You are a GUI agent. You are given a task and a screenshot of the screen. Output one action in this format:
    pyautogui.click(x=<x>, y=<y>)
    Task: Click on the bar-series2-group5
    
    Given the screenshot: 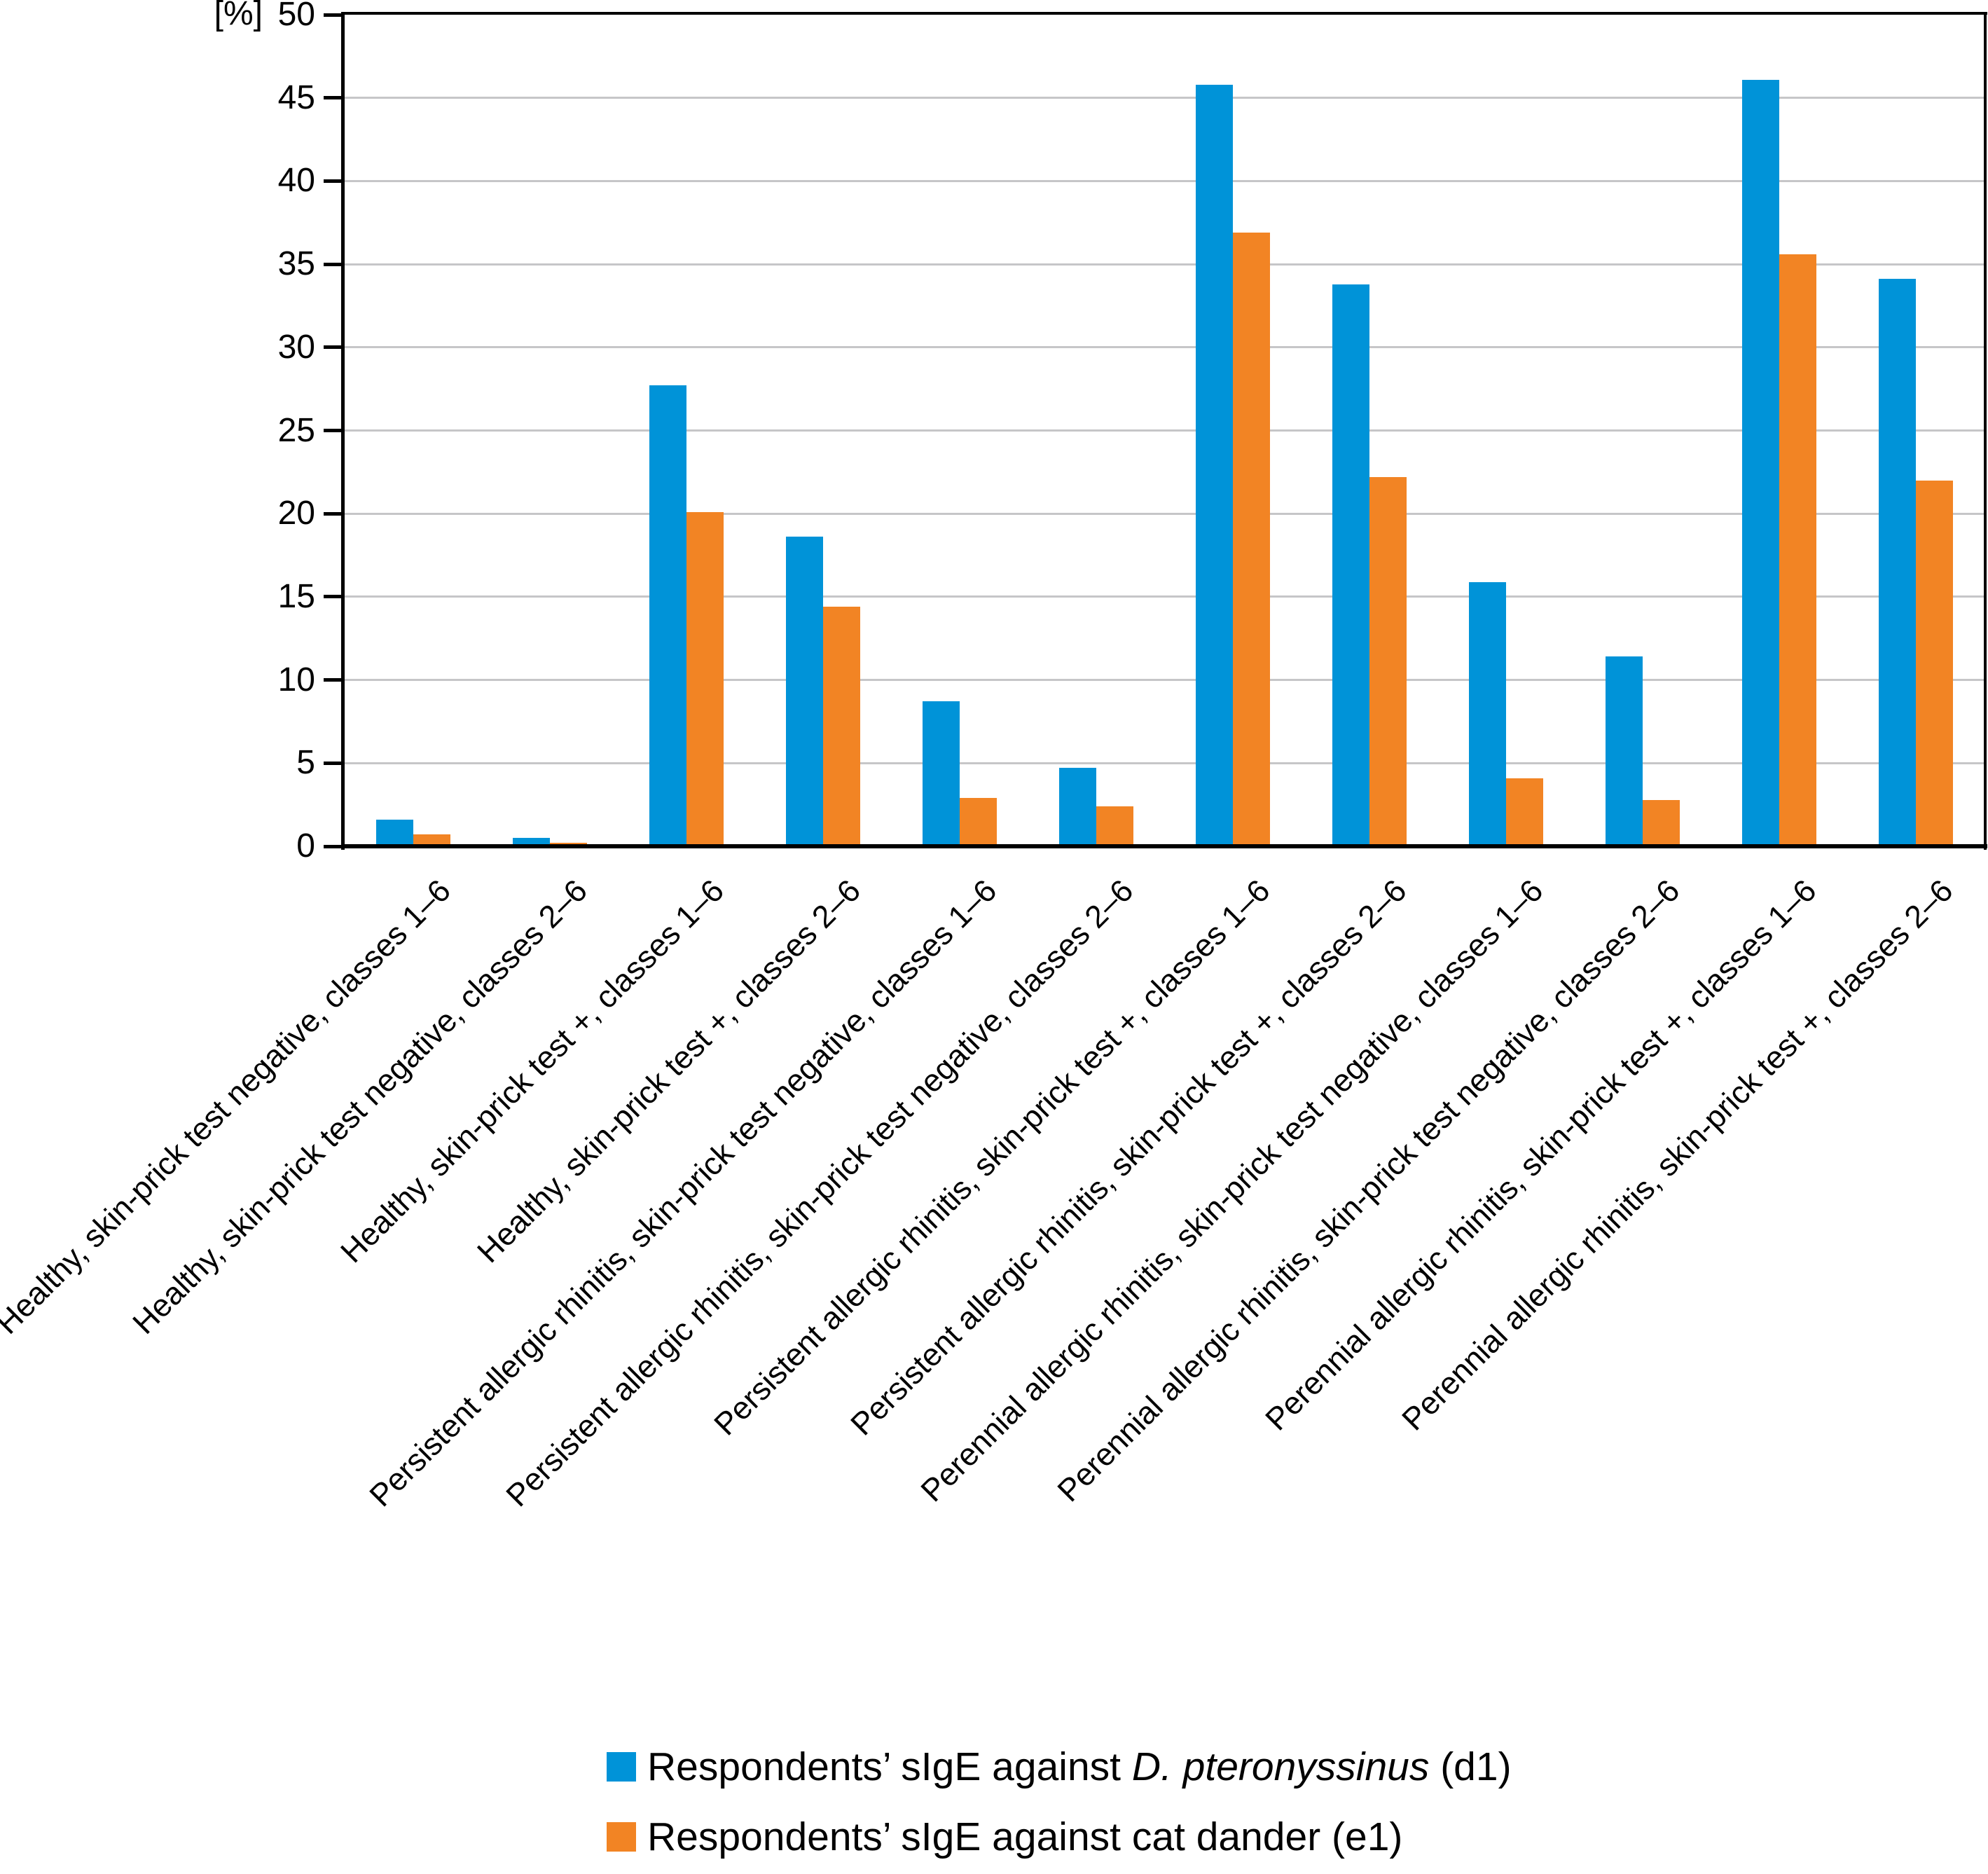 What is the action you would take?
    pyautogui.click(x=978, y=822)
    